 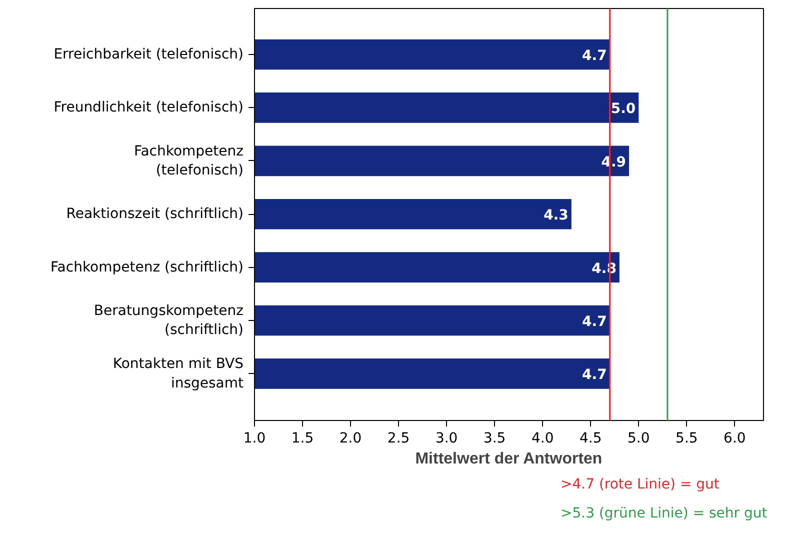 What do you see at coordinates (640, 484) in the screenshot?
I see `ref-line-label: >4.7 (rote Linie) = gut` at bounding box center [640, 484].